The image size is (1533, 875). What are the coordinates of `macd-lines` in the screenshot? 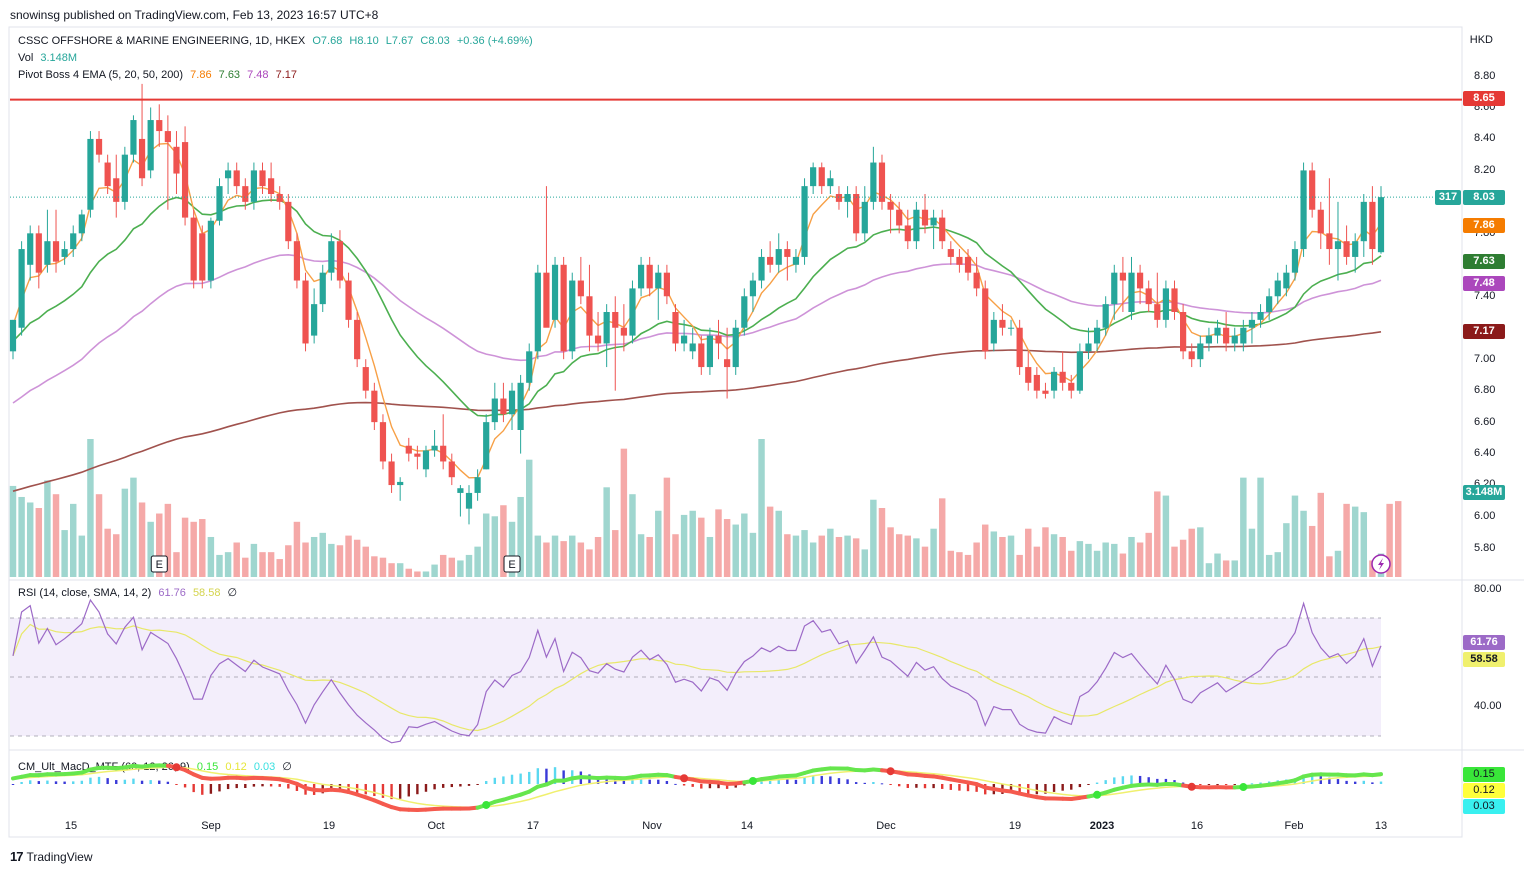 It's located at (697, 787).